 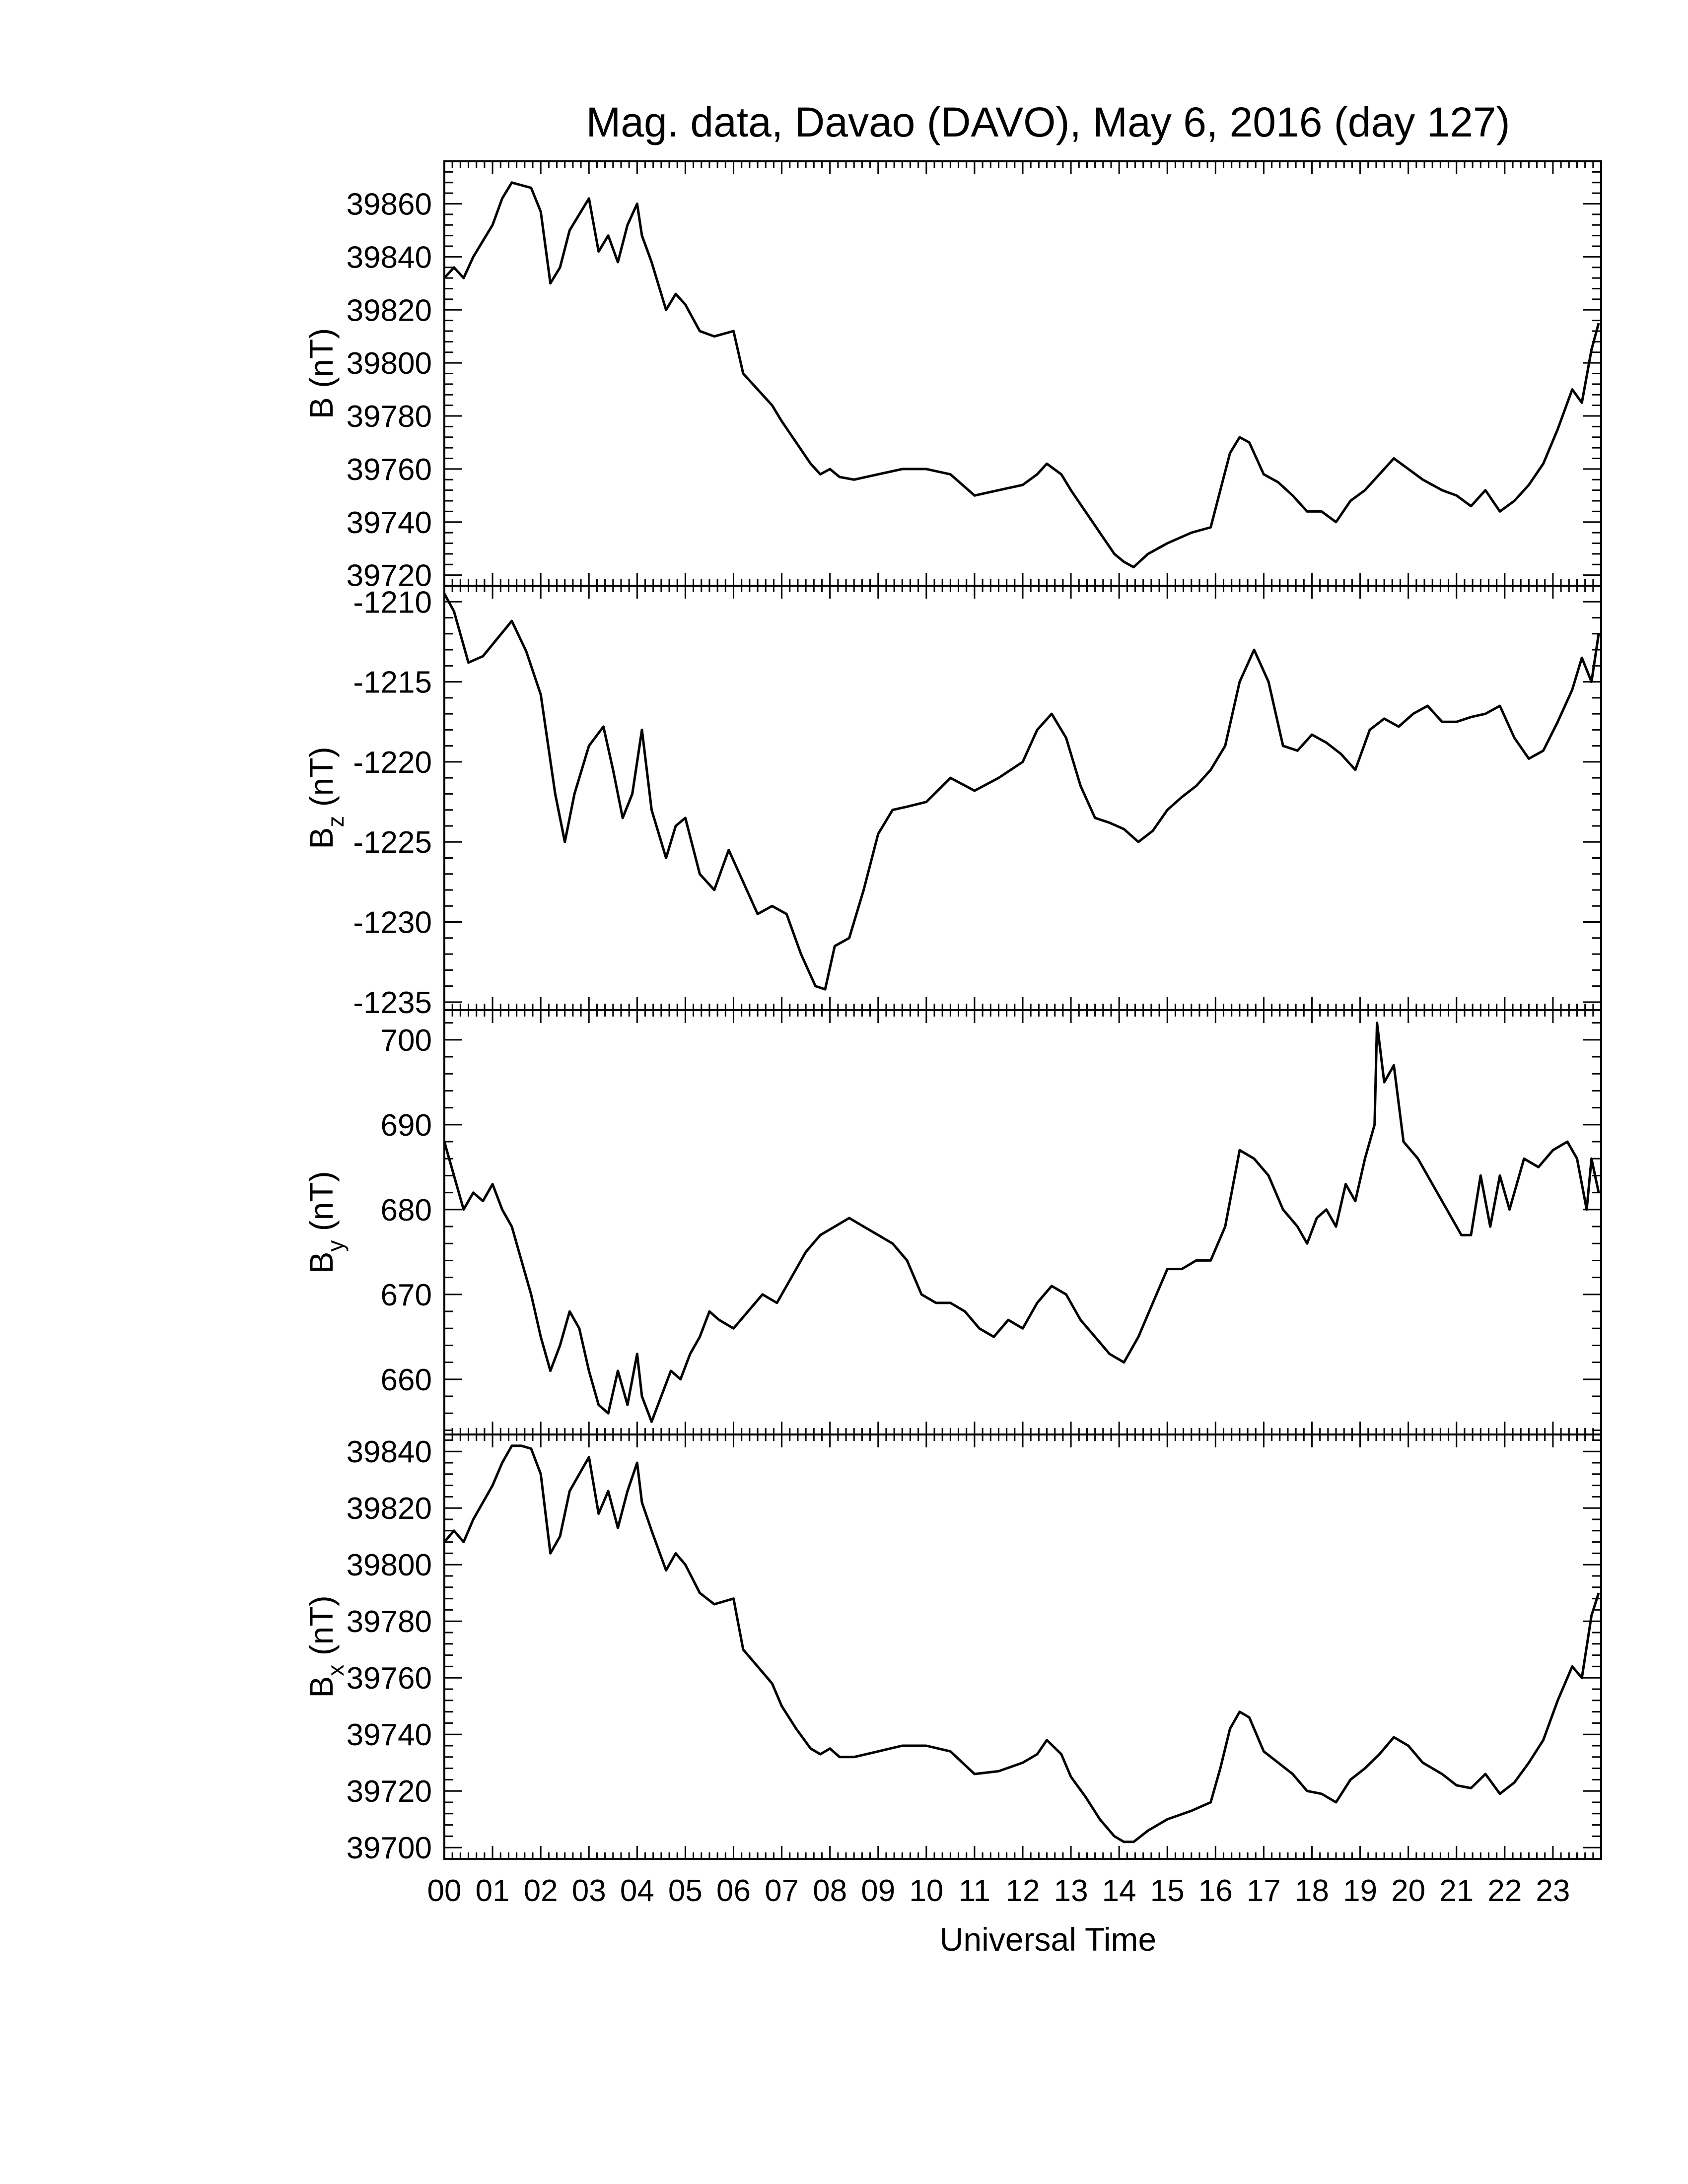 I want to click on x-tick-label: 11, so click(x=974, y=1891).